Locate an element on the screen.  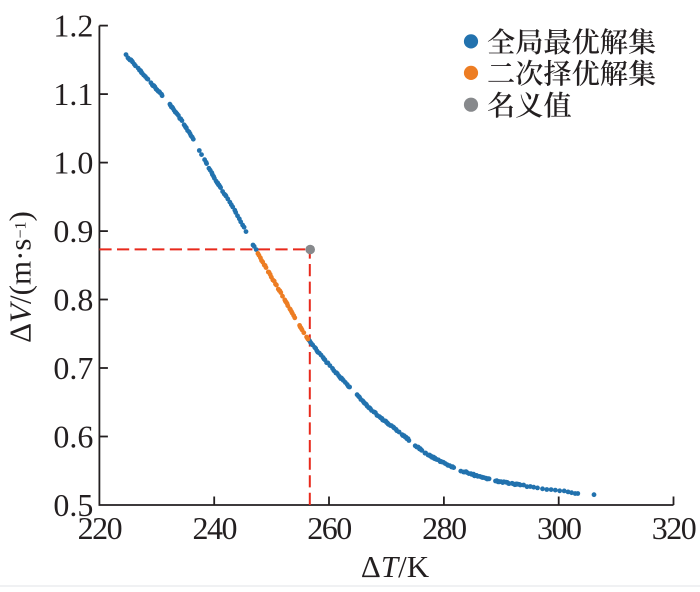
svg-text: 1.0 is located at coordinates (73, 163).